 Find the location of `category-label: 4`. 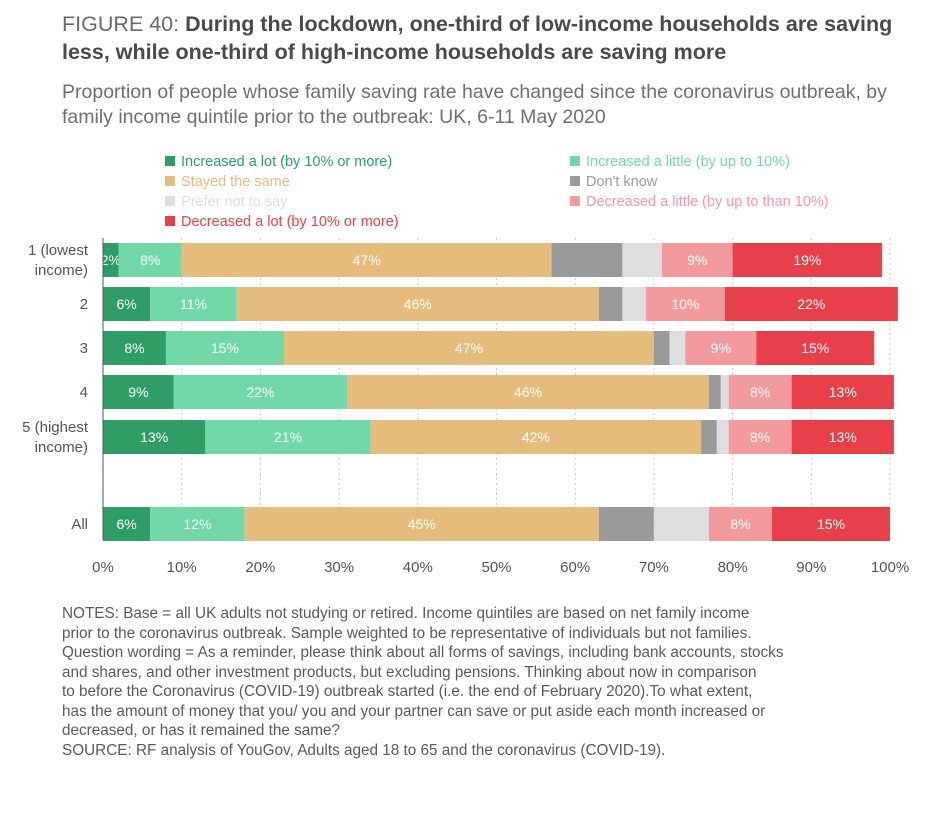

category-label: 4 is located at coordinates (84, 392).